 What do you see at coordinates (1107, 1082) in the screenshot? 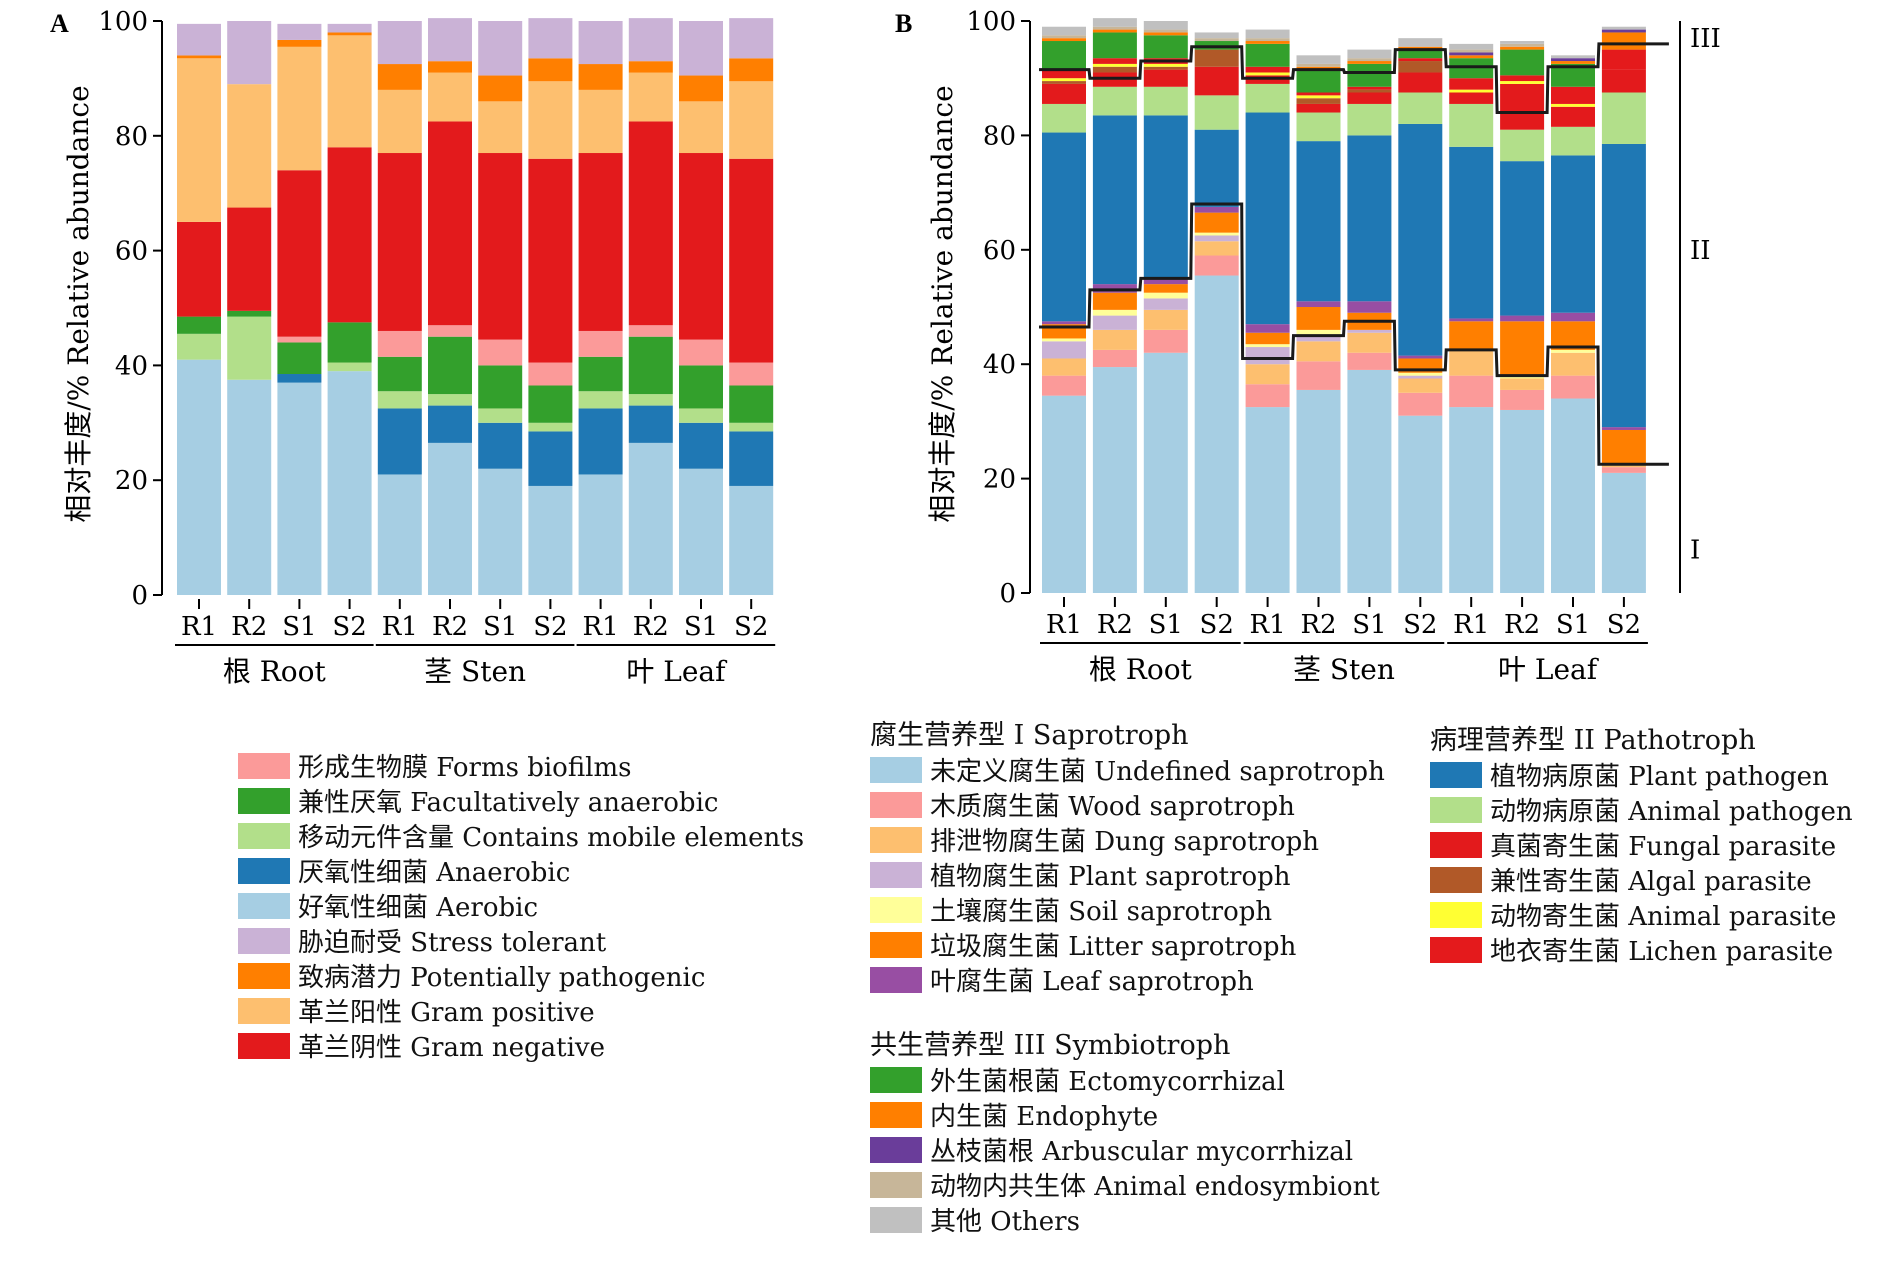
I see `legend-label: 外生菌根菌 Ectomycorrhizal` at bounding box center [1107, 1082].